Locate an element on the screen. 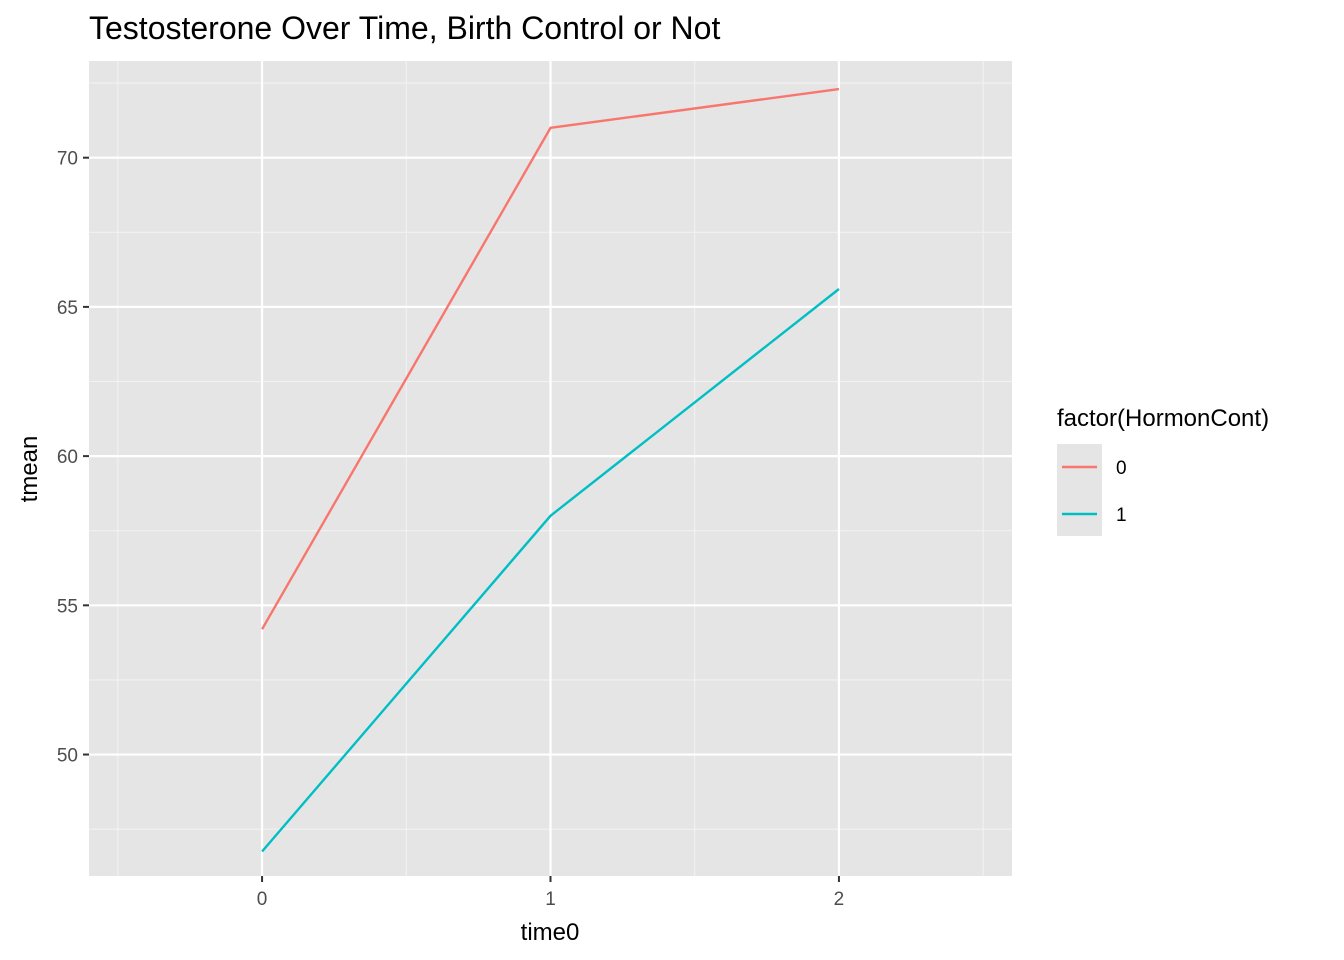  legend-items: 01 is located at coordinates (1094, 492).